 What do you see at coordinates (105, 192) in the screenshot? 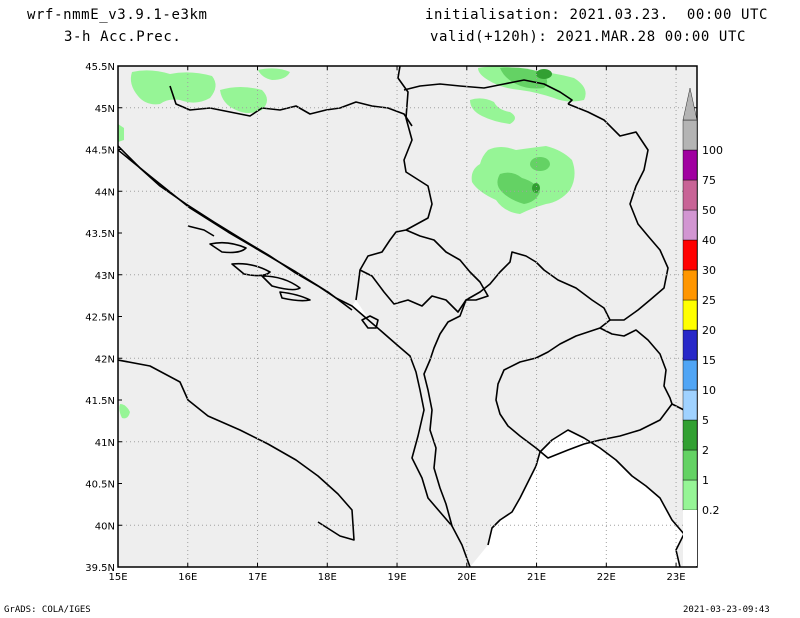
I see `lat-label: 44N` at bounding box center [105, 192].